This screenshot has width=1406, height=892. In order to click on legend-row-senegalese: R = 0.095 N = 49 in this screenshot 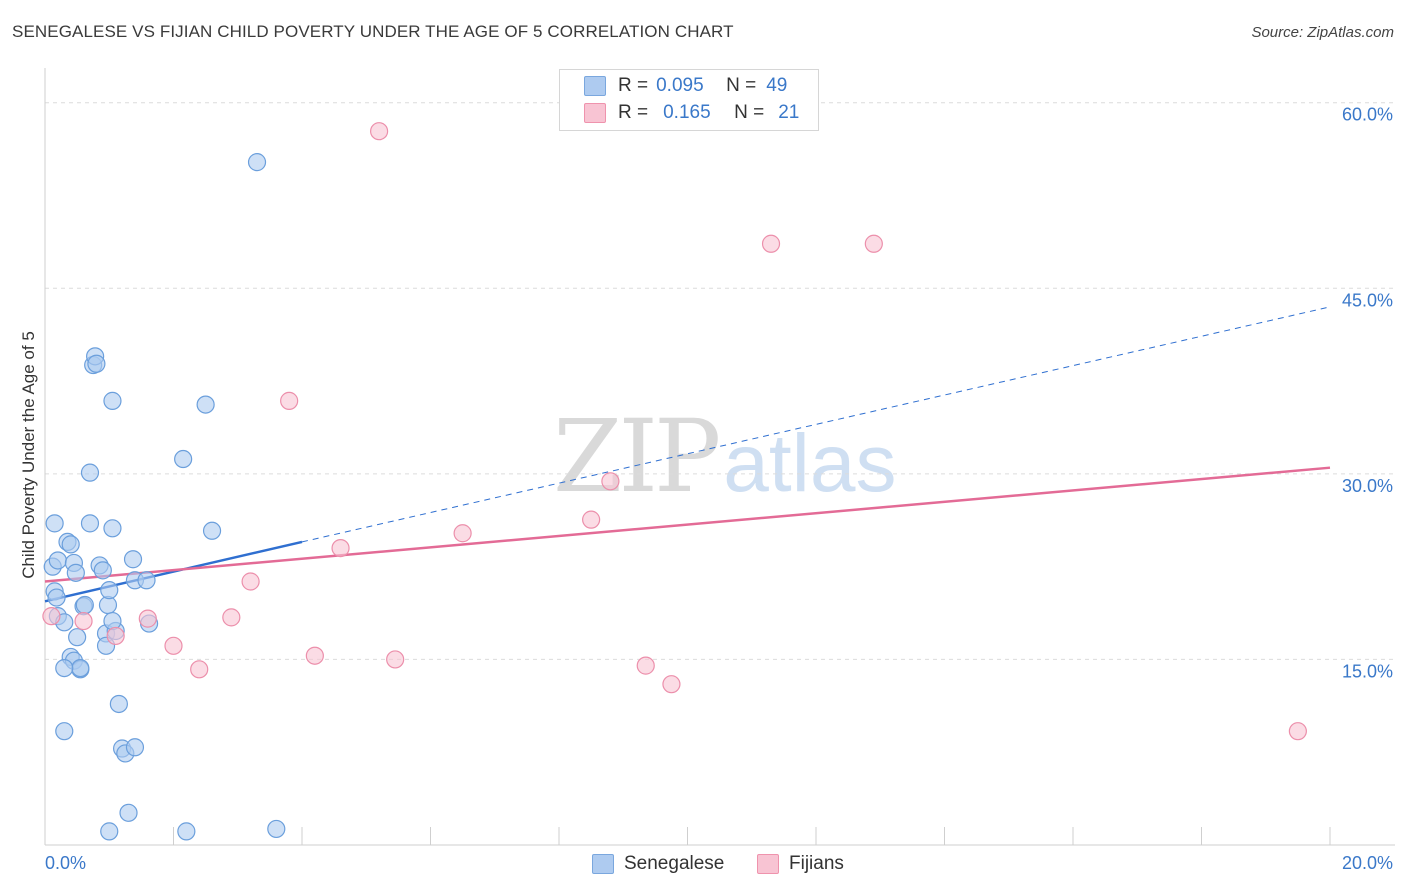, I will do `click(685, 86)`.